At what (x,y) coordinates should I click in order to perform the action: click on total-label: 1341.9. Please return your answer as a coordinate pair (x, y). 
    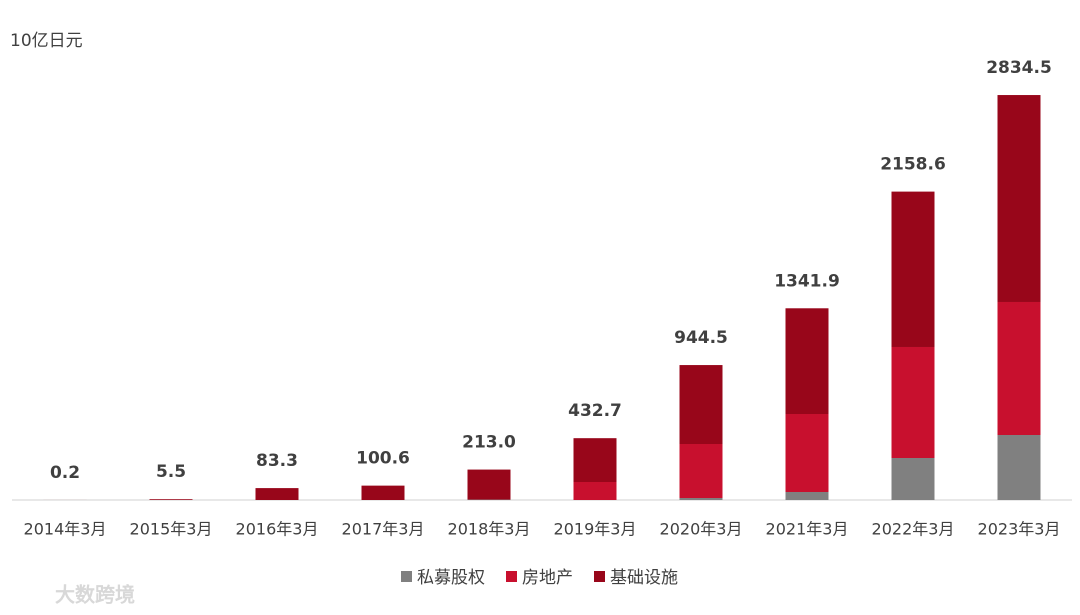
    Looking at the image, I should click on (807, 281).